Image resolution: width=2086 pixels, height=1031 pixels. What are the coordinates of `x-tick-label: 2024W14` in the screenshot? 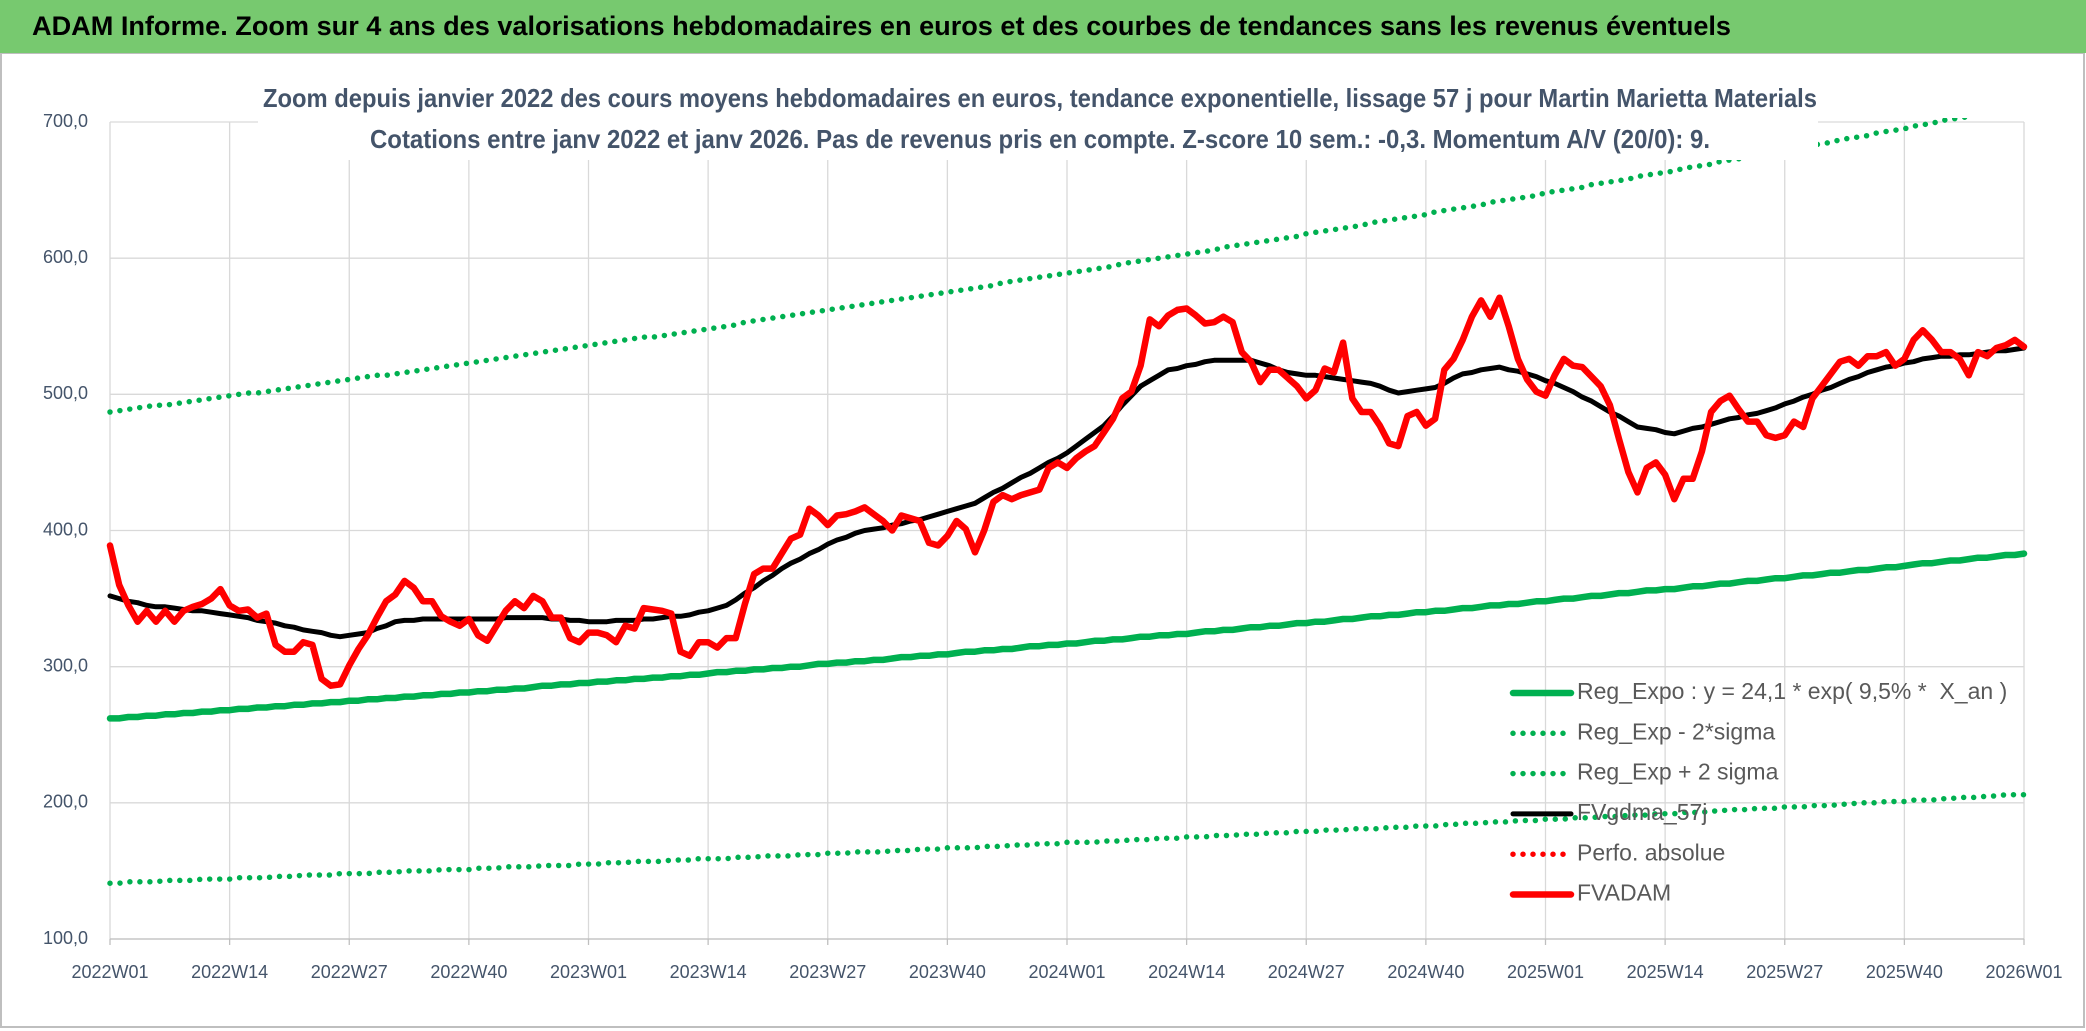 It's located at (1186, 972).